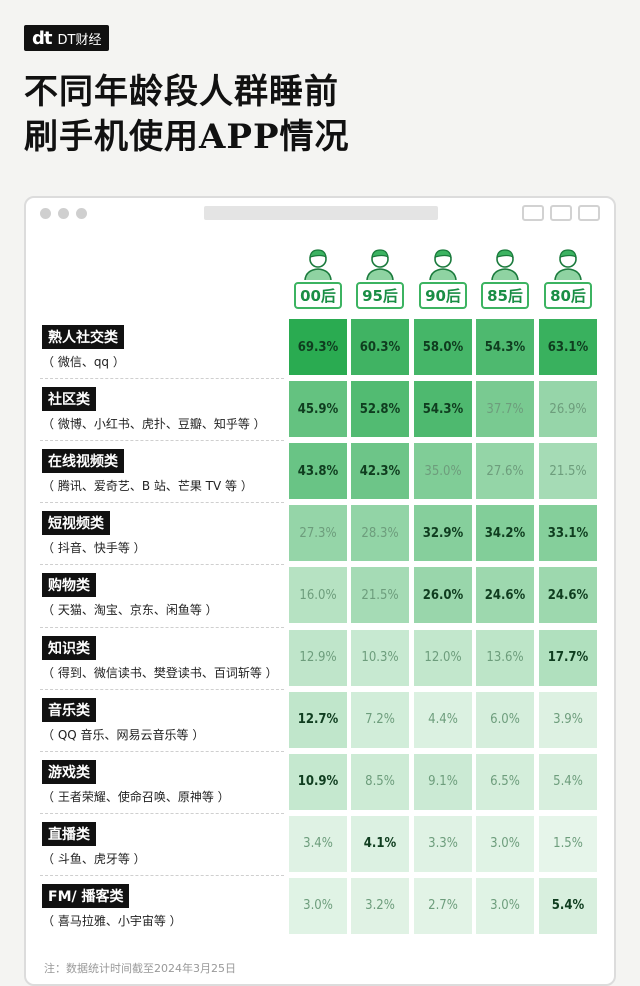 The width and height of the screenshot is (640, 986). Describe the element at coordinates (86, 895) in the screenshot. I see `category-badge: FM/ 播客类` at that location.